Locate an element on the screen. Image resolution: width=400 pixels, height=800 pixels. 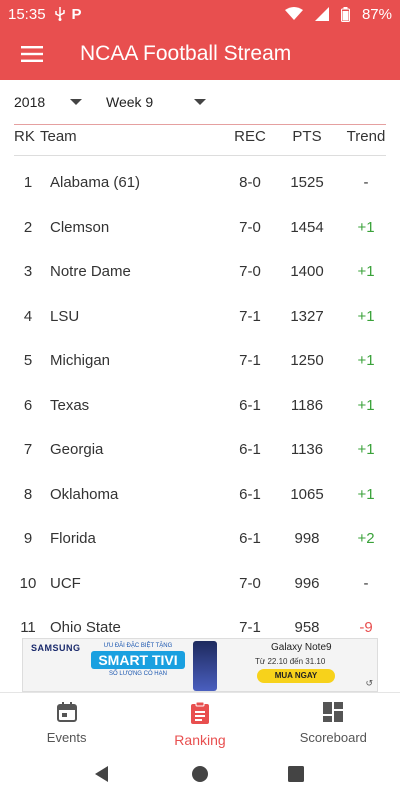
calendar-icon is located at coordinates (67, 713).